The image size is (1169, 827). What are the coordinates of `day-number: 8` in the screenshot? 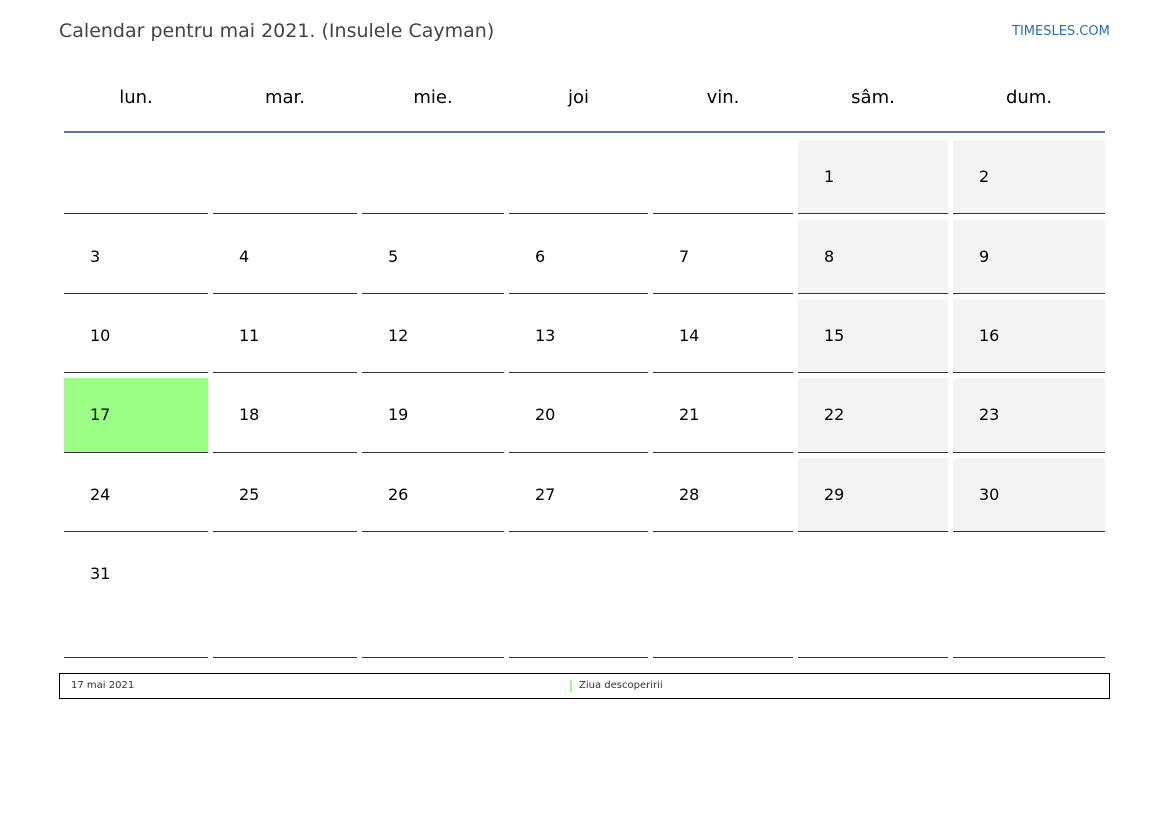 It's located at (829, 256).